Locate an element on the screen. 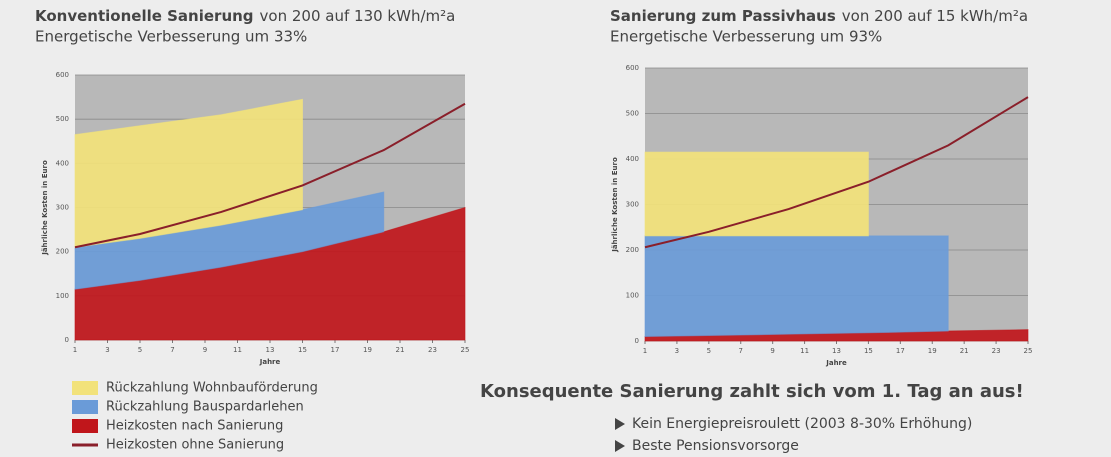  bullet: Beste Pensionsvorsorge is located at coordinates (715, 446).